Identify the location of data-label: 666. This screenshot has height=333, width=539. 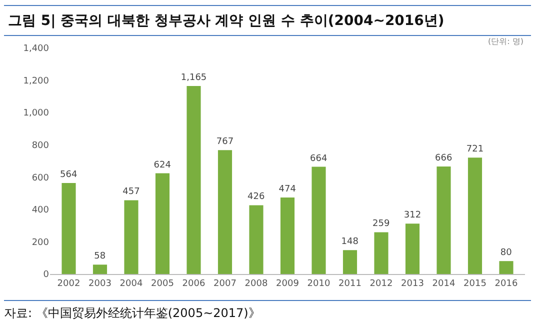
(443, 158).